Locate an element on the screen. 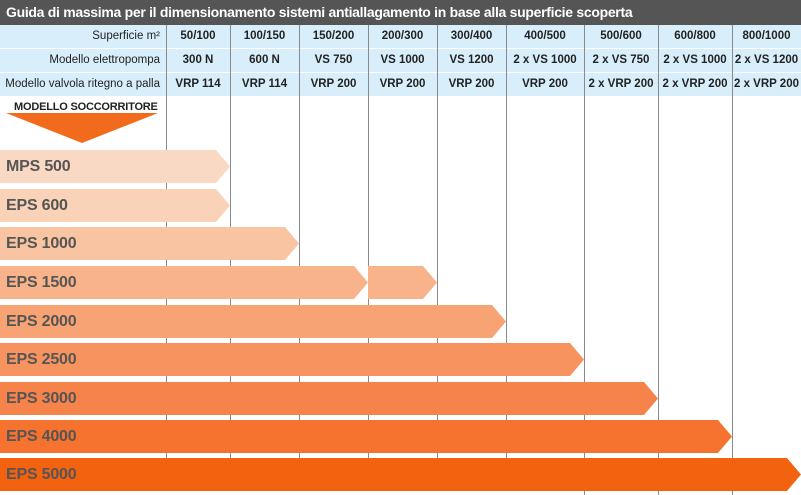 The width and height of the screenshot is (801, 495). table-cell: 200/300 is located at coordinates (402, 36).